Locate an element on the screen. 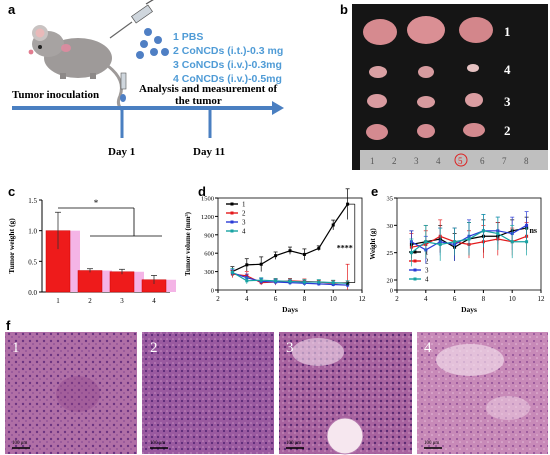 This screenshot has width=550, height=455. mouse-icon is located at coordinates (76, 68).